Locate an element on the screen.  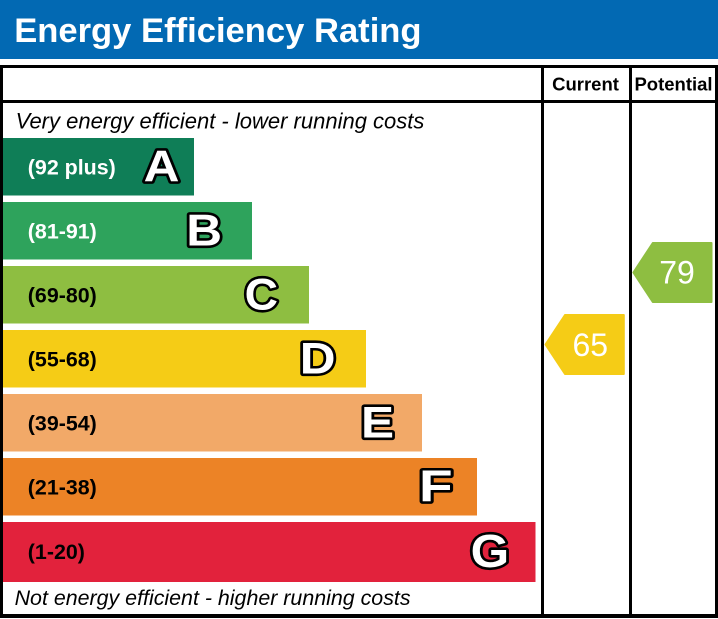
svg-text: A is located at coordinates (162, 166).